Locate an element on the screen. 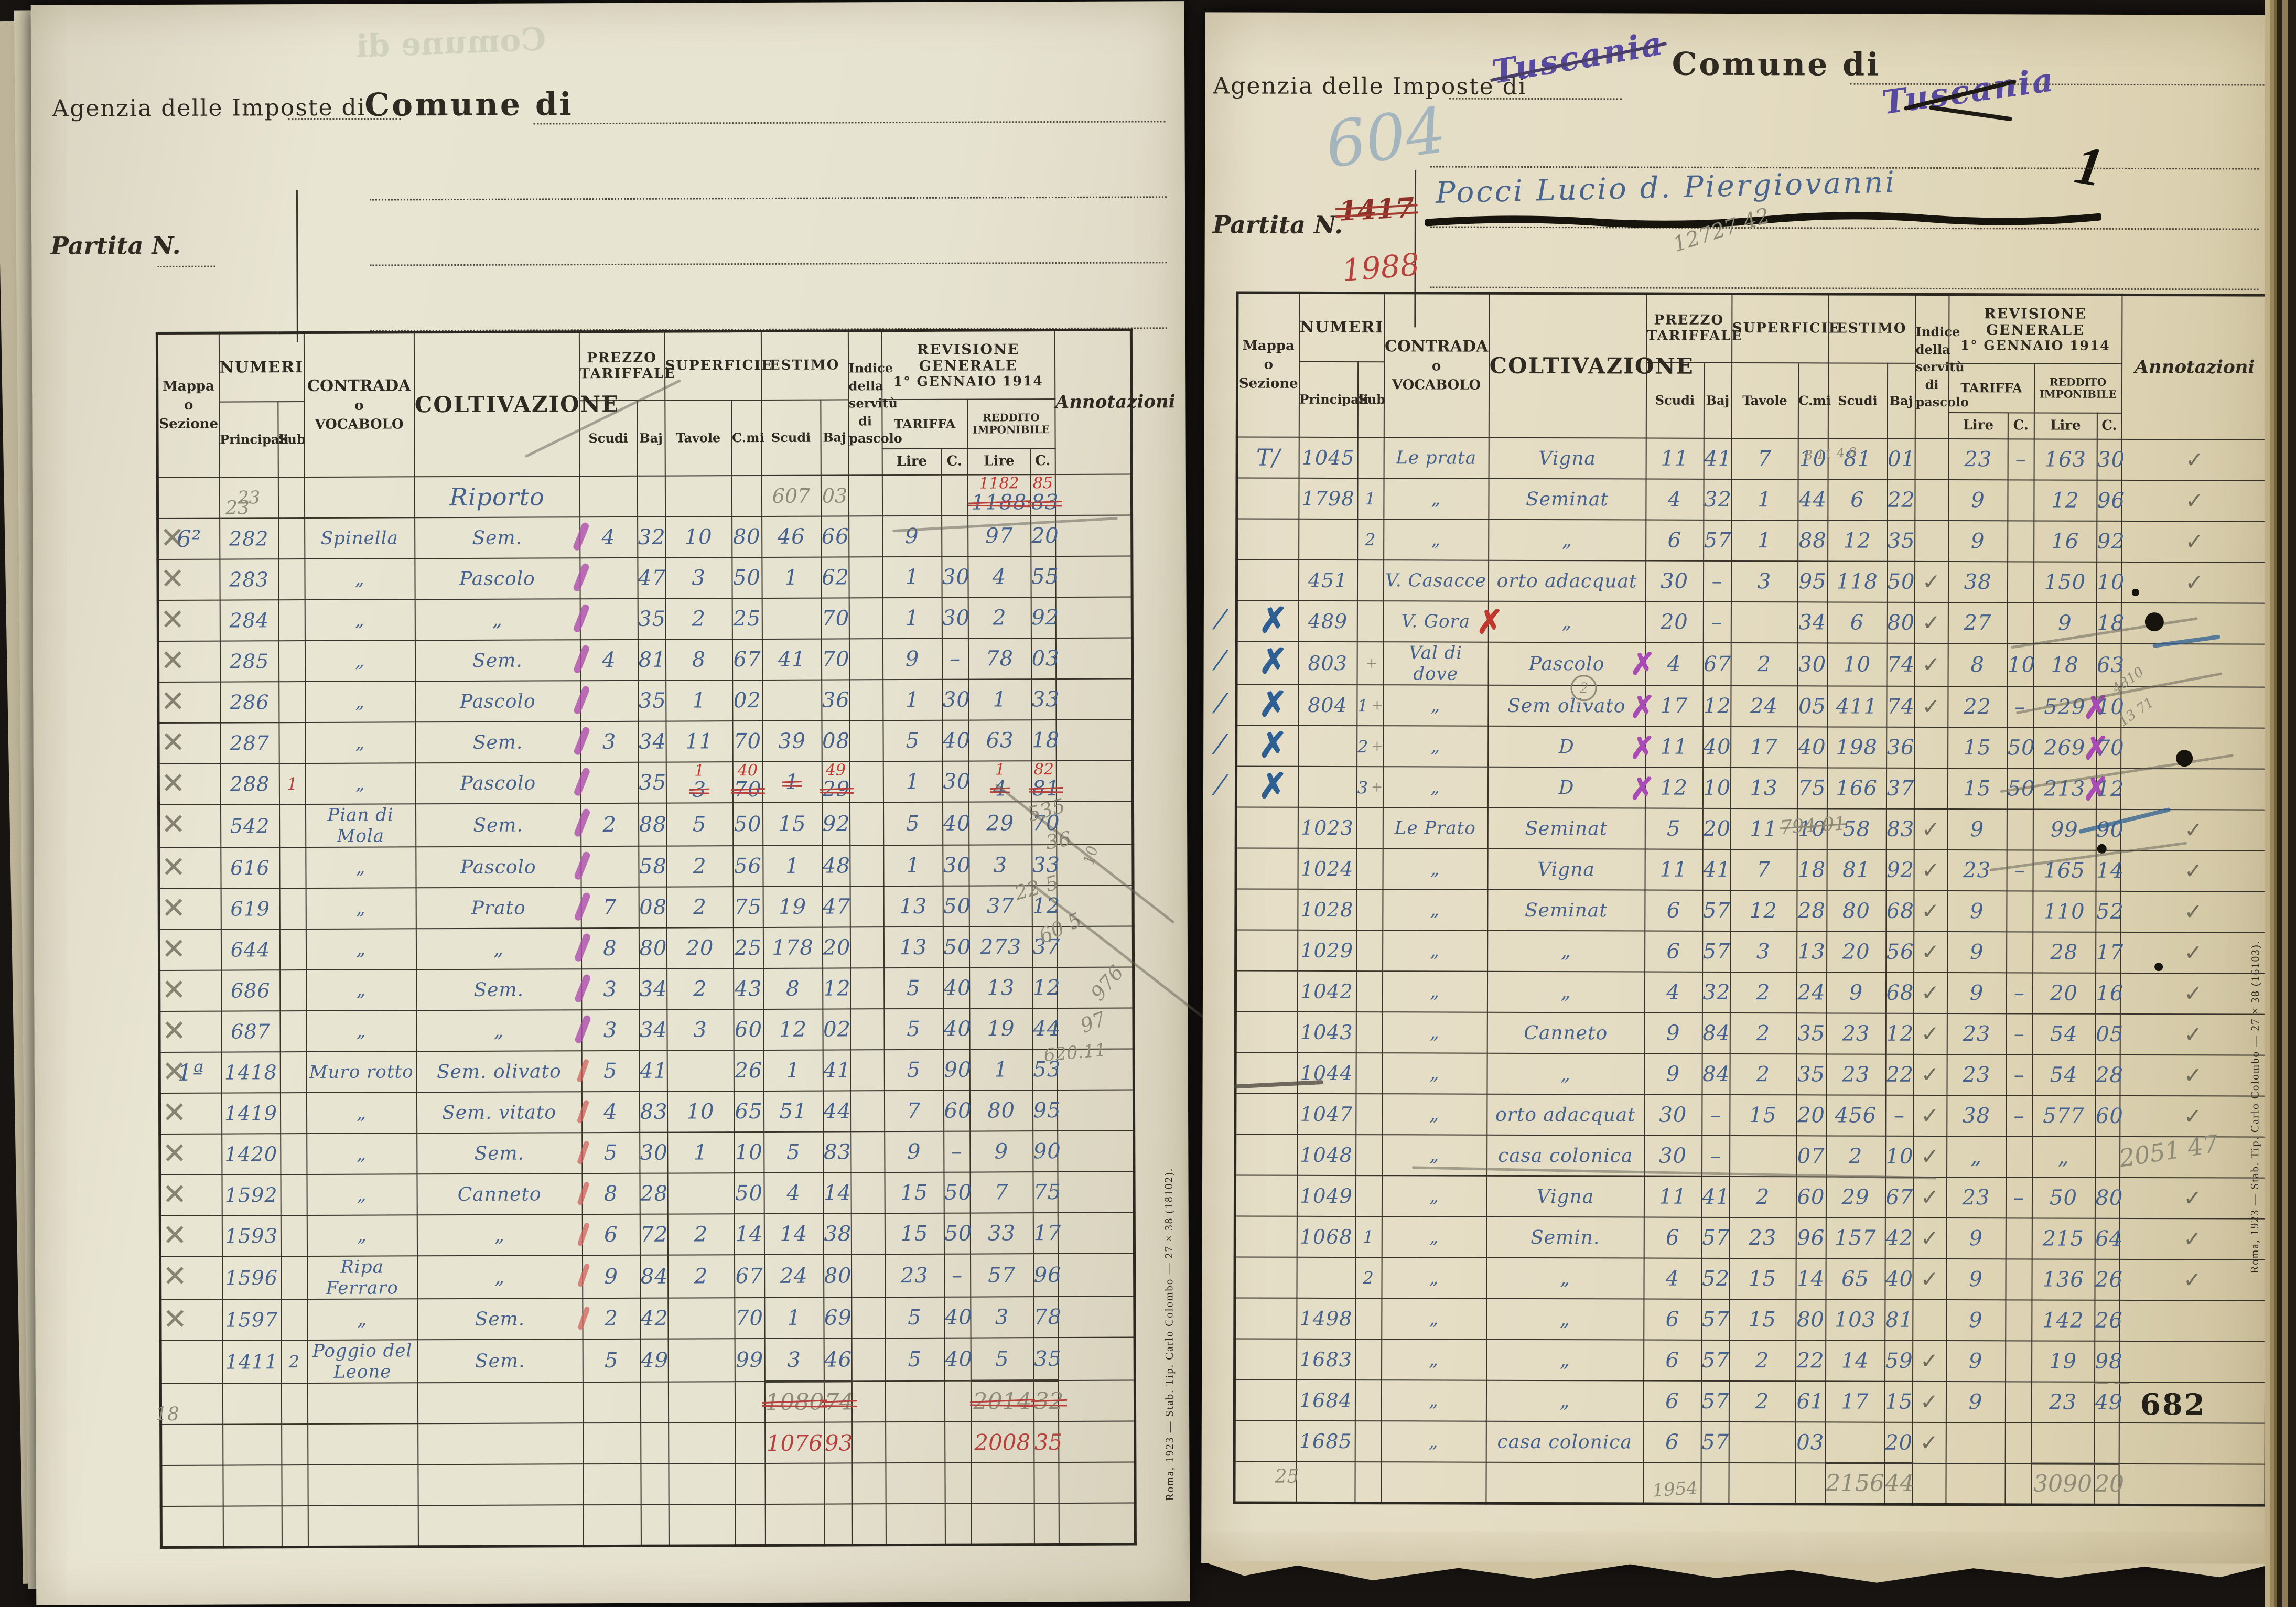 This screenshot has height=1607, width=2296. cell-coltivazione: Vigna is located at coordinates (1567, 458).